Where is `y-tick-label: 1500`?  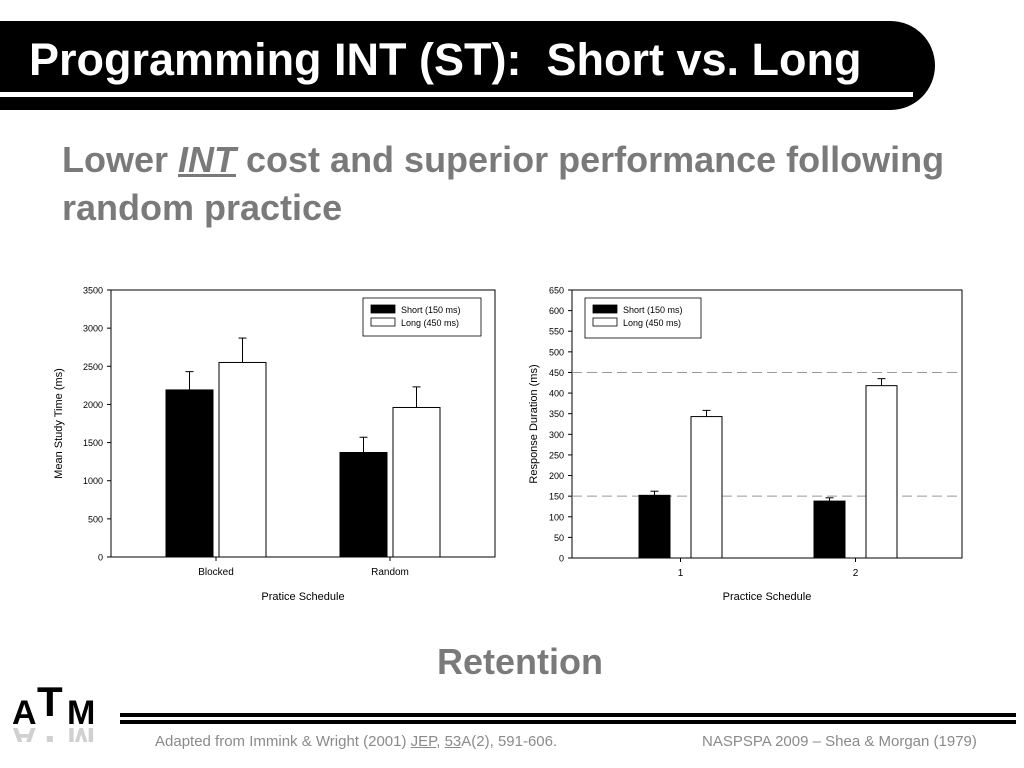
y-tick-label: 1500 is located at coordinates (93, 443).